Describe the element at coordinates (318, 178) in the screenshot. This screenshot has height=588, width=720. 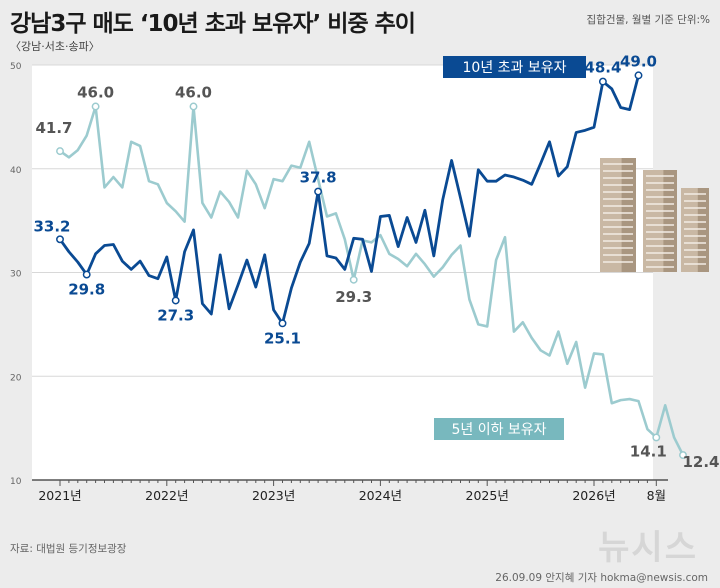
I see `over10-value-label: 37.8` at that location.